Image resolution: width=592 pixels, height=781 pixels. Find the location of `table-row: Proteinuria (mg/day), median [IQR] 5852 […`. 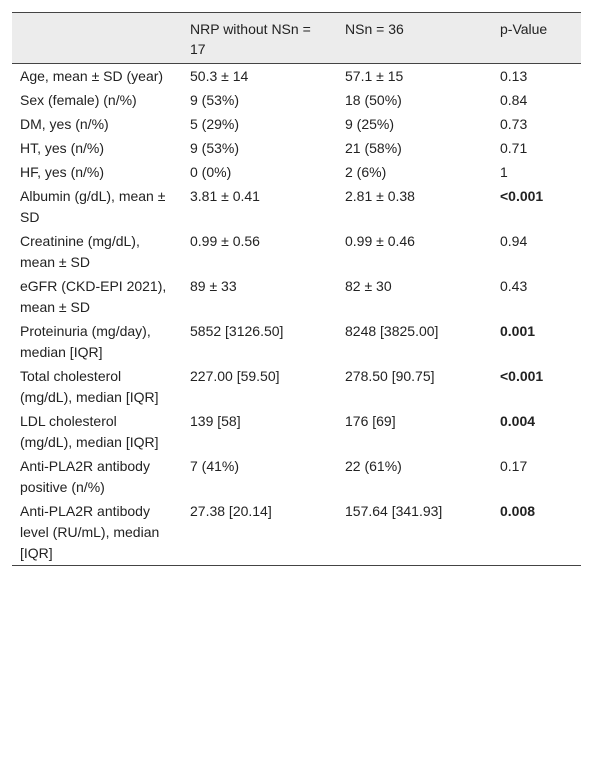

table-row: Proteinuria (mg/day), median [IQR] 5852 [… is located at coordinates (296, 341).